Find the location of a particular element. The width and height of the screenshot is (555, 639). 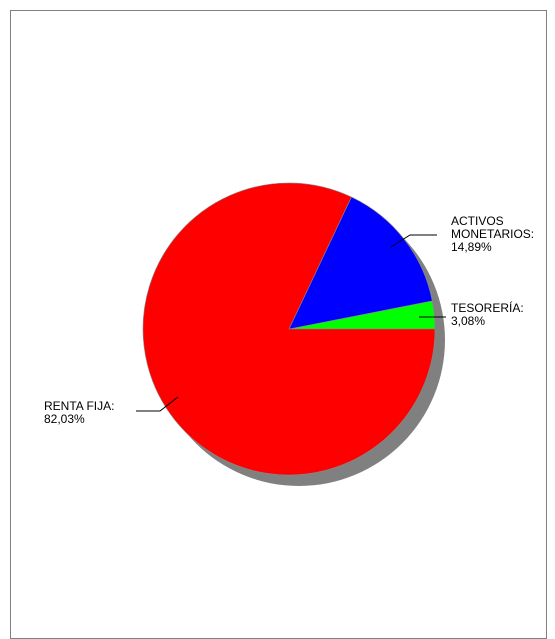

slice-label: RENTA FIJA: 82,03% is located at coordinates (79, 412).